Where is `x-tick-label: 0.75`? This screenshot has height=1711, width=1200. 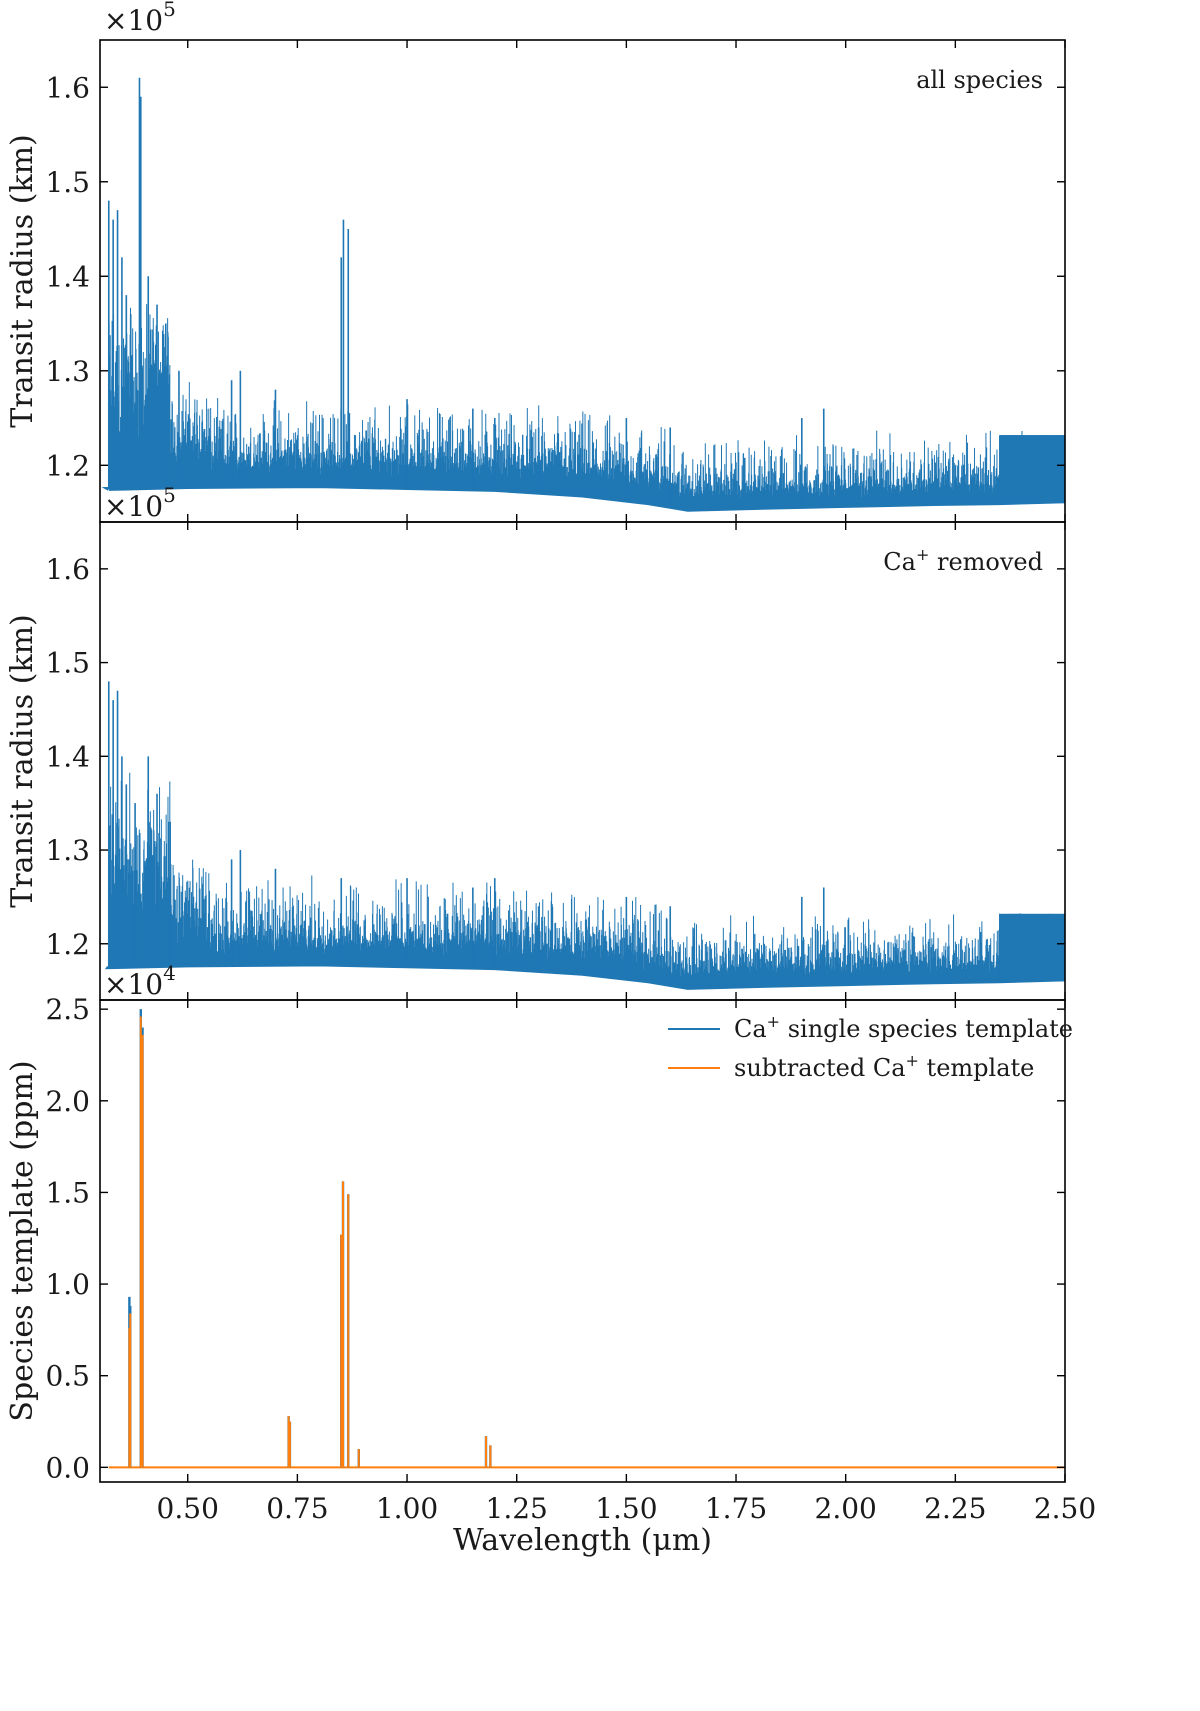 x-tick-label: 0.75 is located at coordinates (297, 1508).